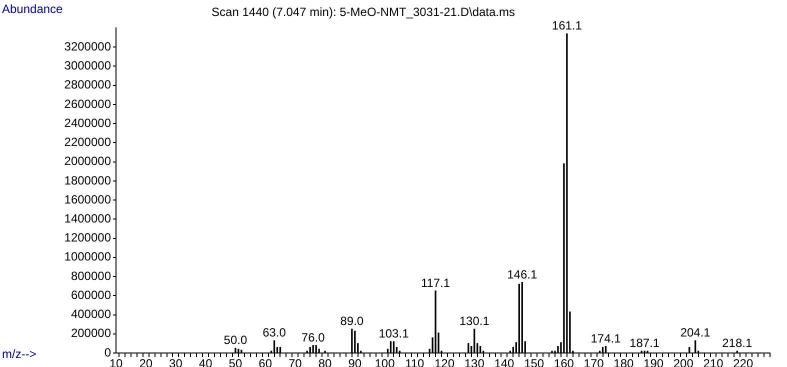  What do you see at coordinates (88, 46) in the screenshot?
I see `y-tick-label: 3200000` at bounding box center [88, 46].